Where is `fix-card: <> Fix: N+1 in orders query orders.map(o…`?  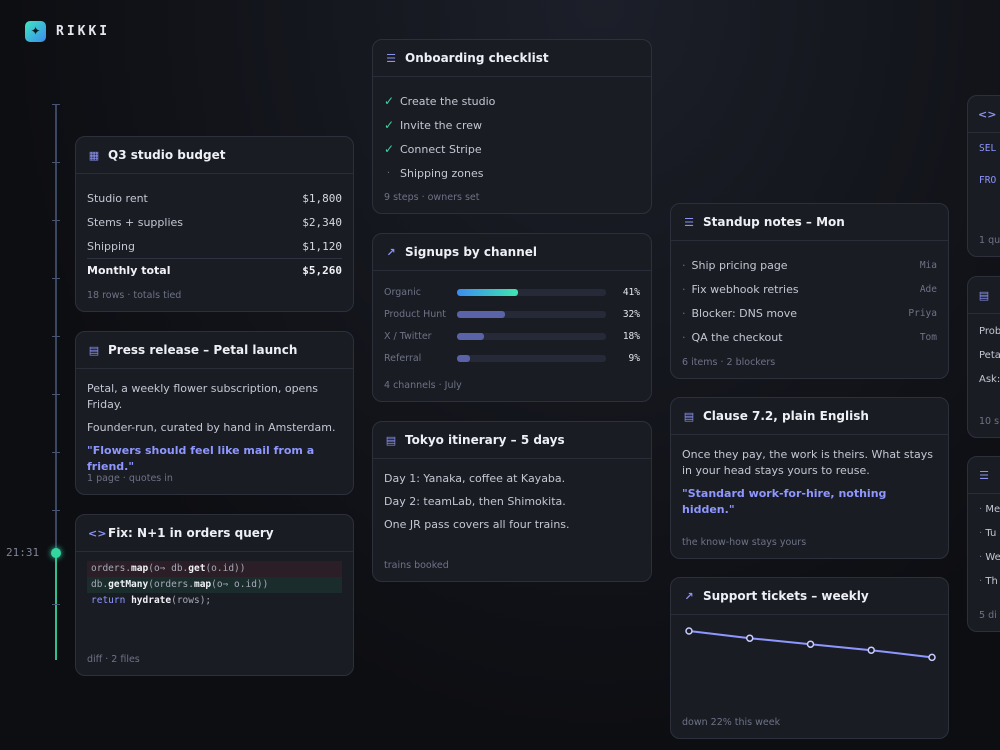 fix-card: <> Fix: N+1 in orders query orders.map(o… is located at coordinates (214, 595).